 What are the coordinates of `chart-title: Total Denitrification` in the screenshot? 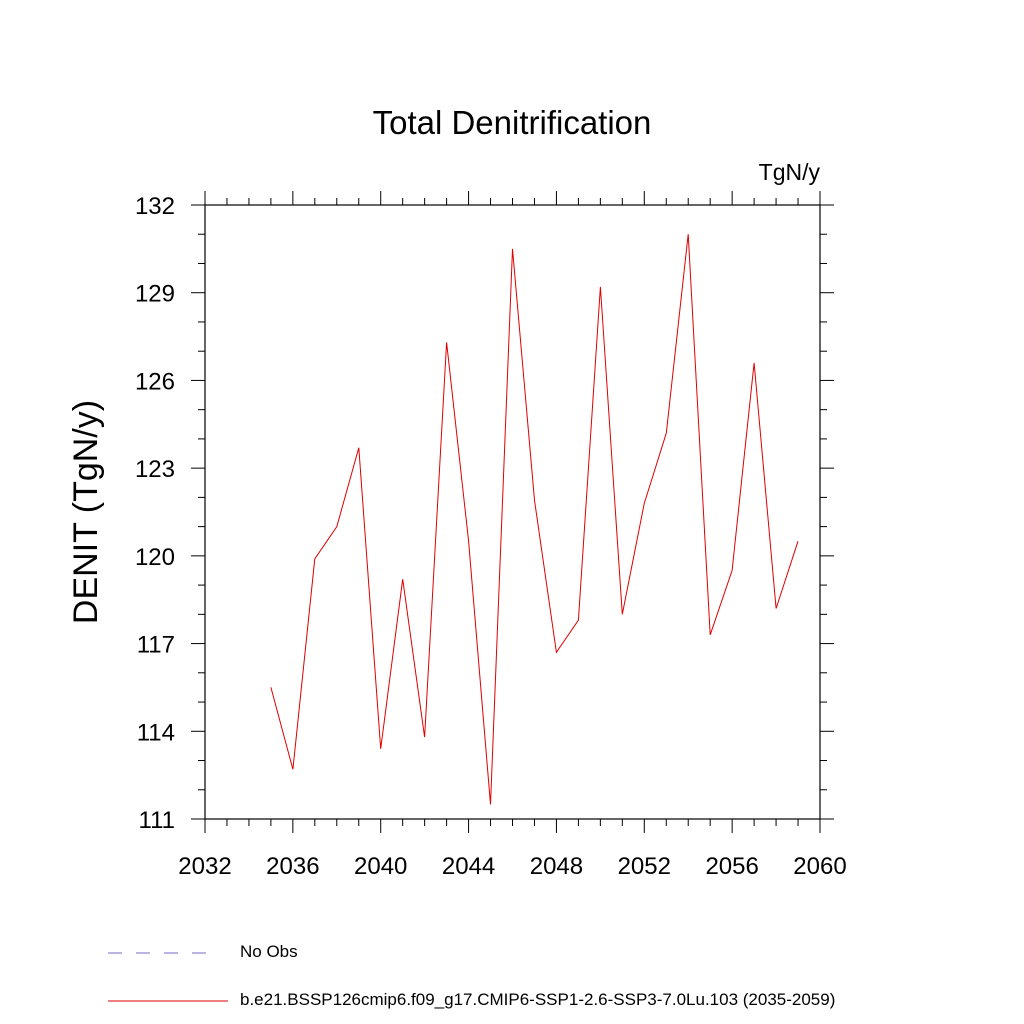 It's located at (512, 122).